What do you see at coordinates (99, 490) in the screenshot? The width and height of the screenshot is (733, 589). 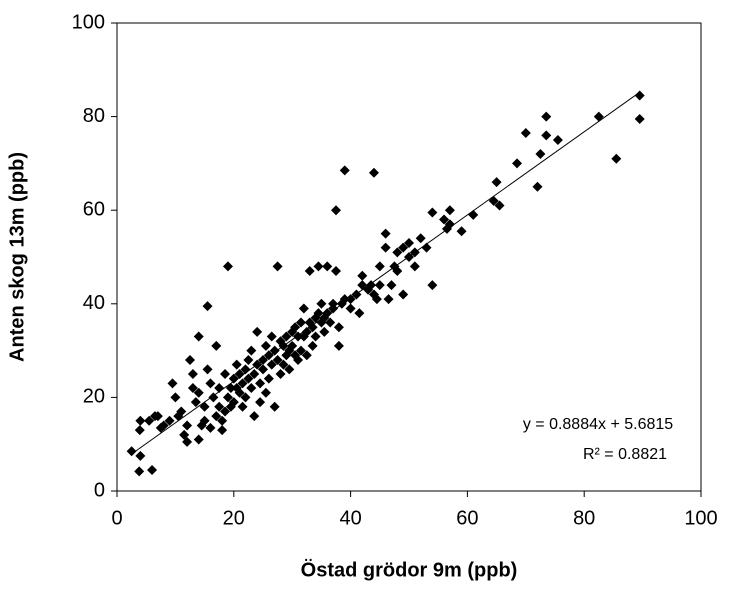 I see `y-tick-label: 0` at bounding box center [99, 490].